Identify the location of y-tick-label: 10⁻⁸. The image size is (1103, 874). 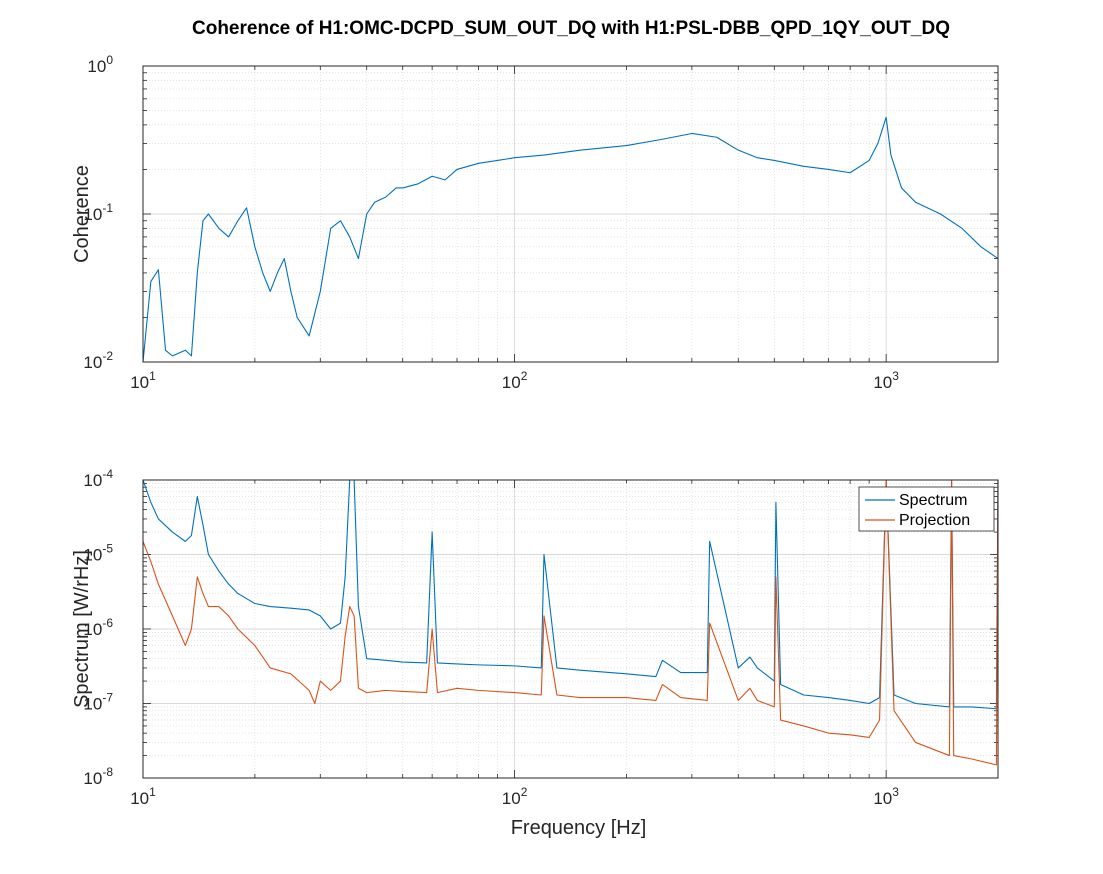
(98, 776).